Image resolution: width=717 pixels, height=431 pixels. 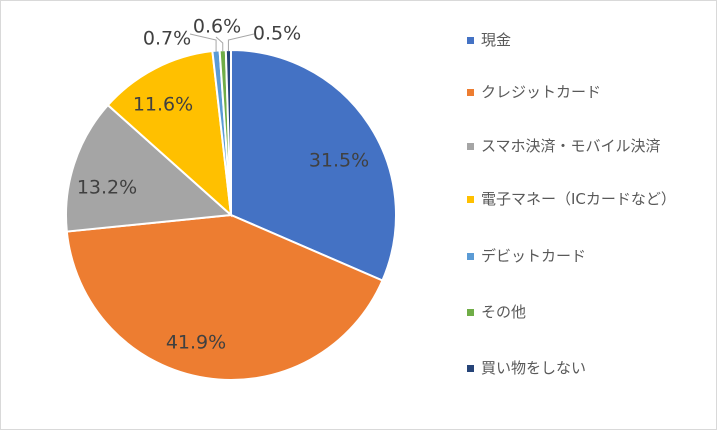 I want to click on legend-label: 買い物をしない, so click(x=534, y=368).